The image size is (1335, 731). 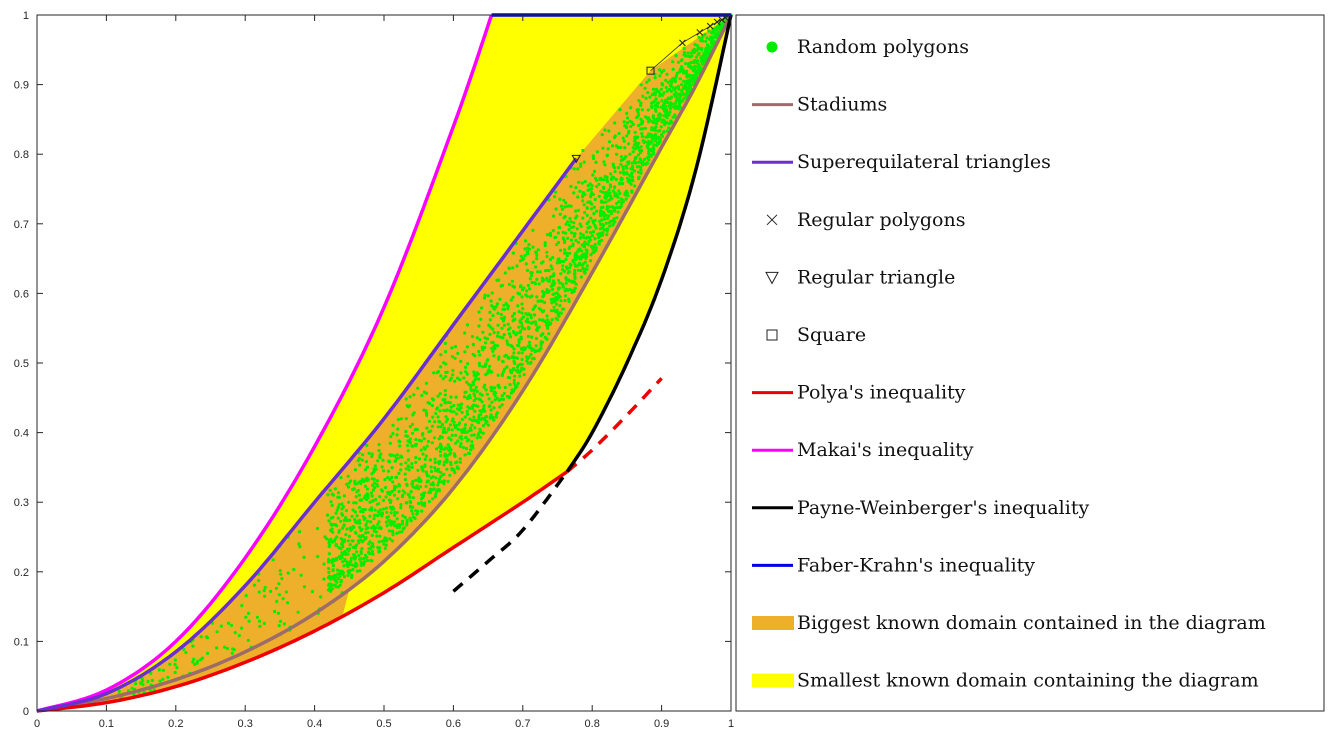 I want to click on x-tick-label: 0.6, so click(x=453, y=724).